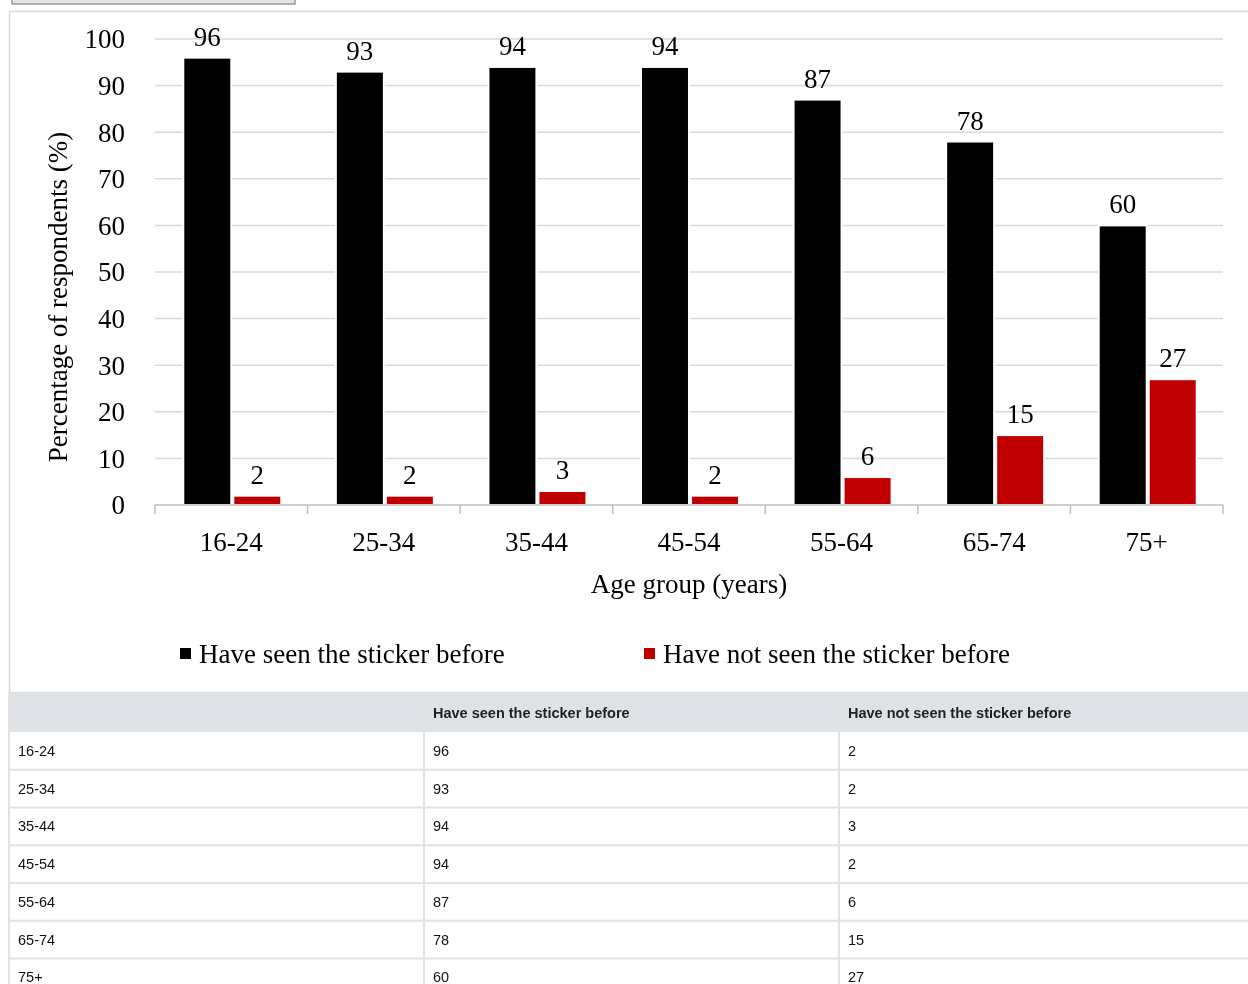  I want to click on category-label: 35-44, so click(37, 826).